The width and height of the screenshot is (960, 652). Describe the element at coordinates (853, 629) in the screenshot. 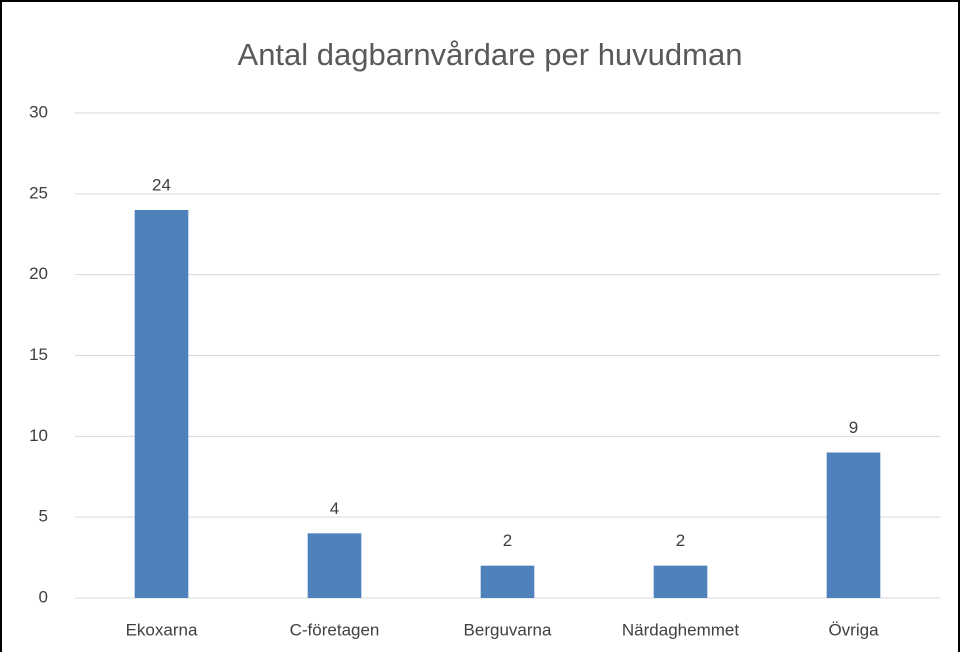

I see `x-tick-label: Övriga` at that location.